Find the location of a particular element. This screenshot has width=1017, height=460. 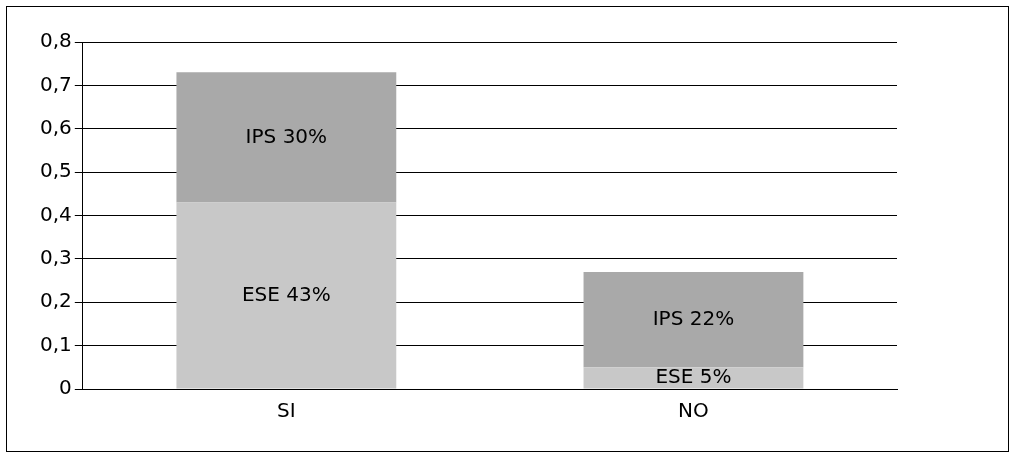

data-label: ESE 43% is located at coordinates (286, 293).